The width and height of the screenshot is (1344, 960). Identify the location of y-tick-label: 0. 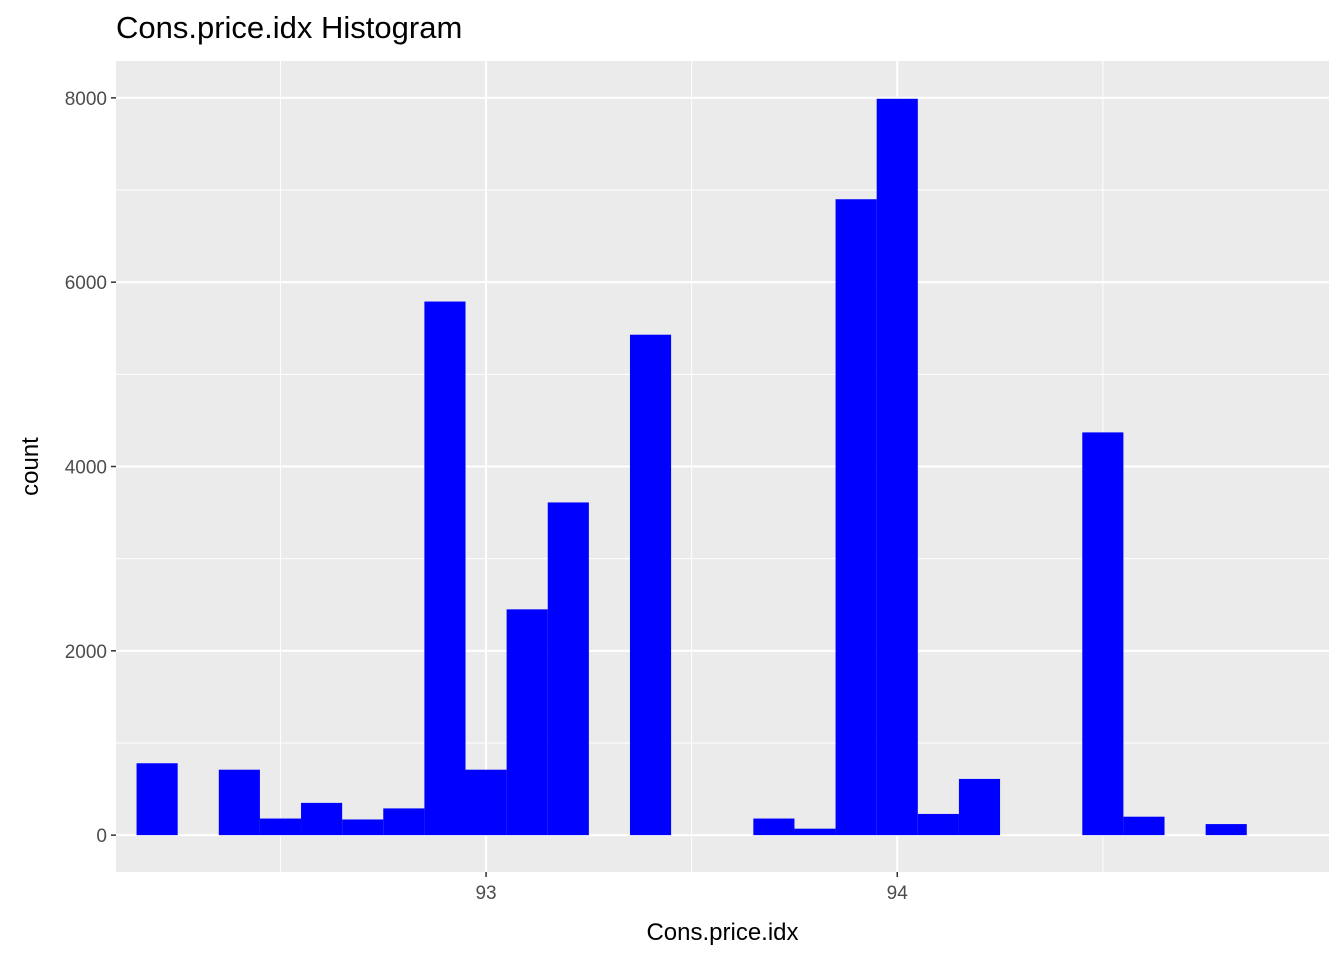
(101, 836).